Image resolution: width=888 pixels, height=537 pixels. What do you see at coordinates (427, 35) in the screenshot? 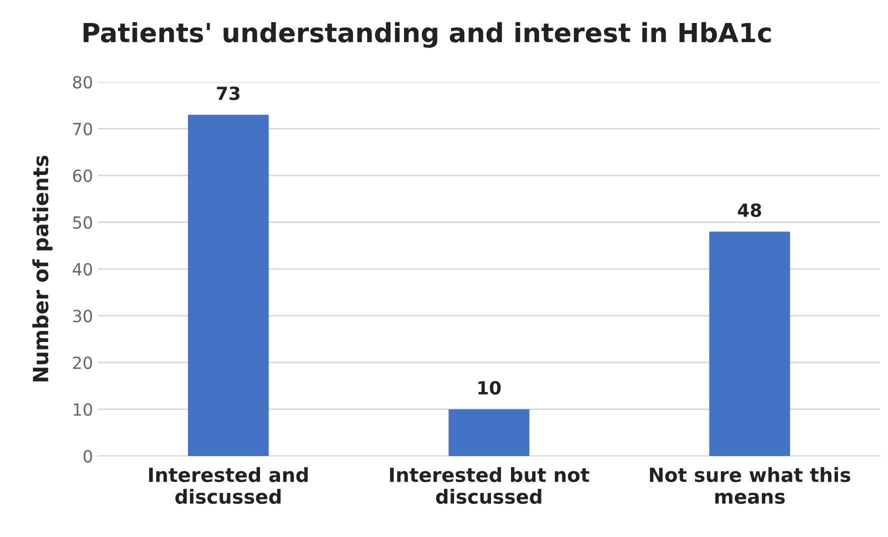
I see `chart-title: Patients' understanding and interest in HbA1c` at bounding box center [427, 35].